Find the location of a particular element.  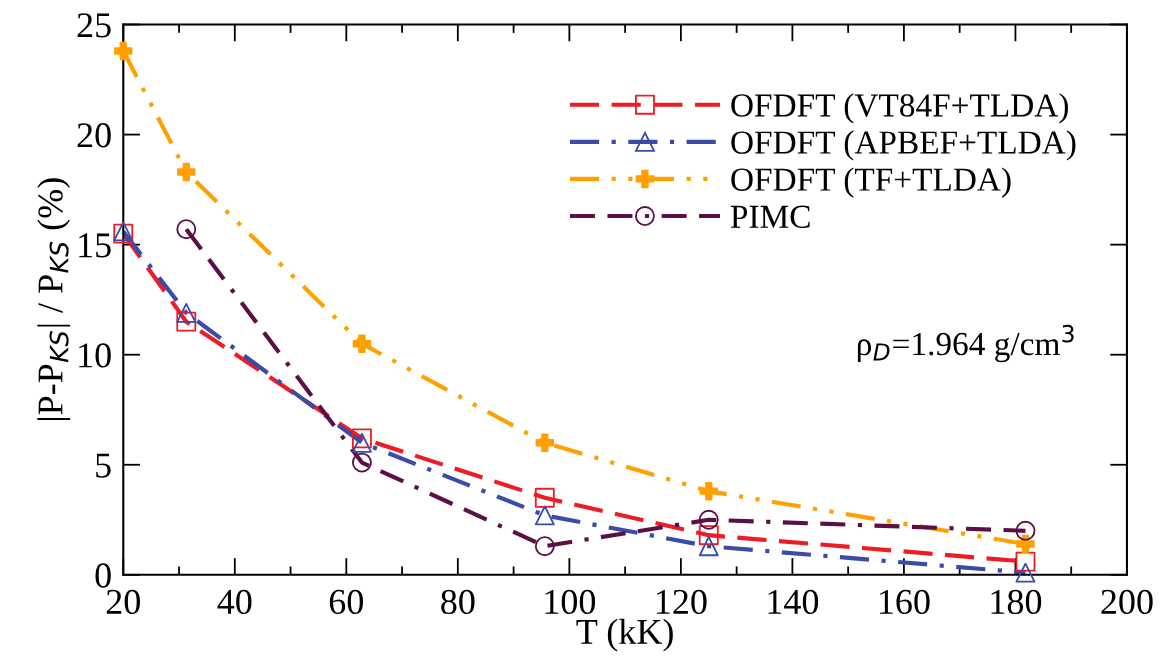

y-axis-title: |P-P$_{KS}$| / P$_{KS}$ (%) is located at coordinates (54, 299).